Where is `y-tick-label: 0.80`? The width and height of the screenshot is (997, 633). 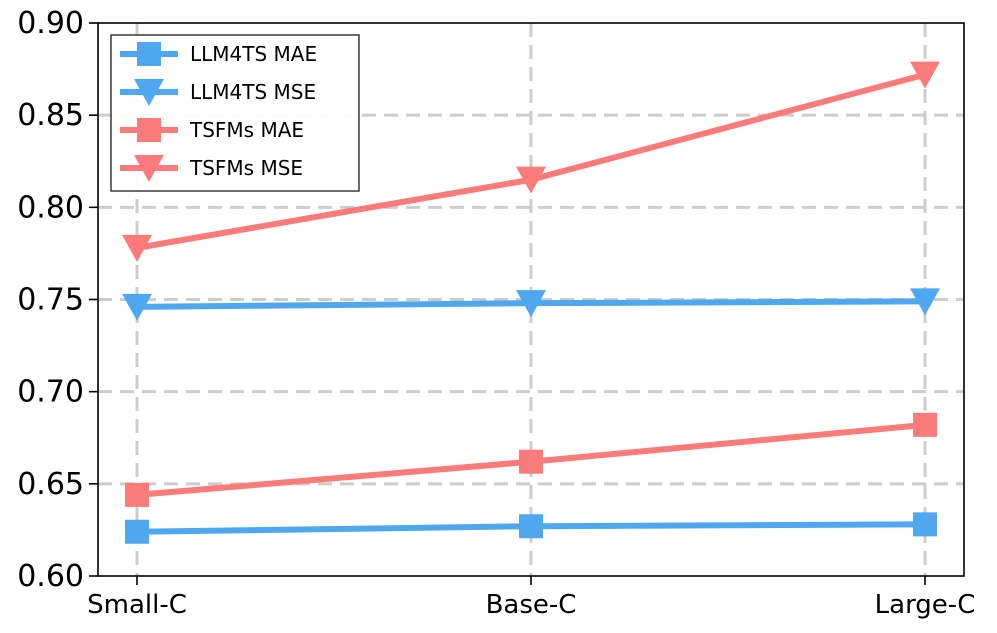
y-tick-label: 0.80 is located at coordinates (50, 207).